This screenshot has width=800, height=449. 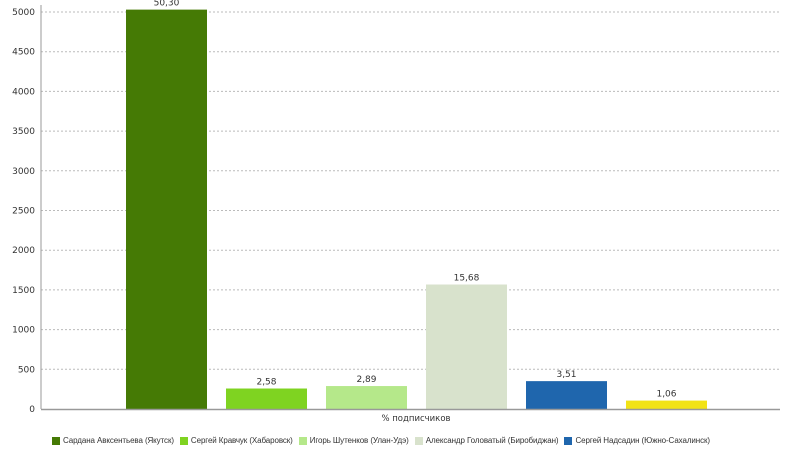 I want to click on data-label: 2,58, so click(x=266, y=383).